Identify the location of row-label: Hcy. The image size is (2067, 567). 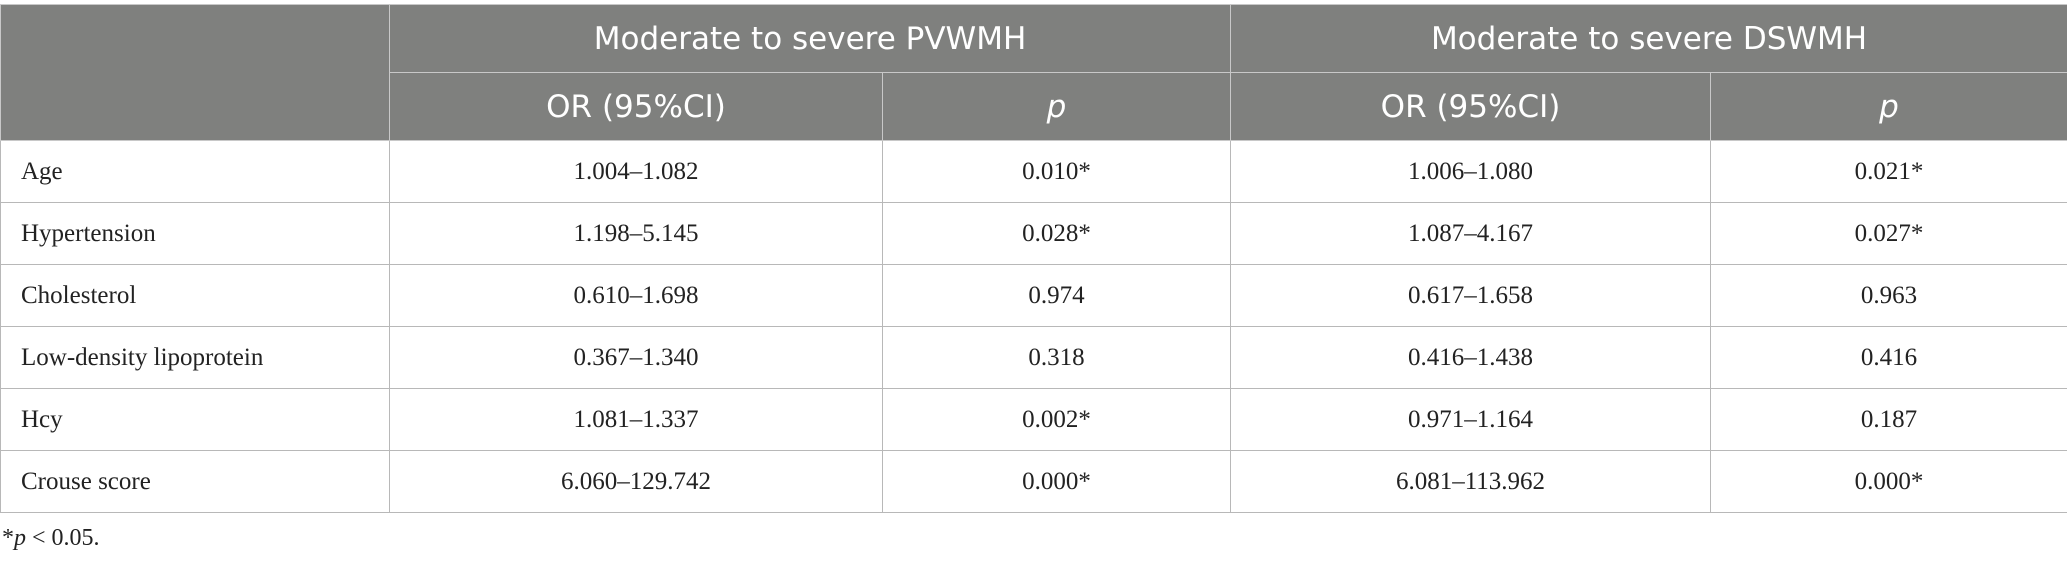
(195, 419).